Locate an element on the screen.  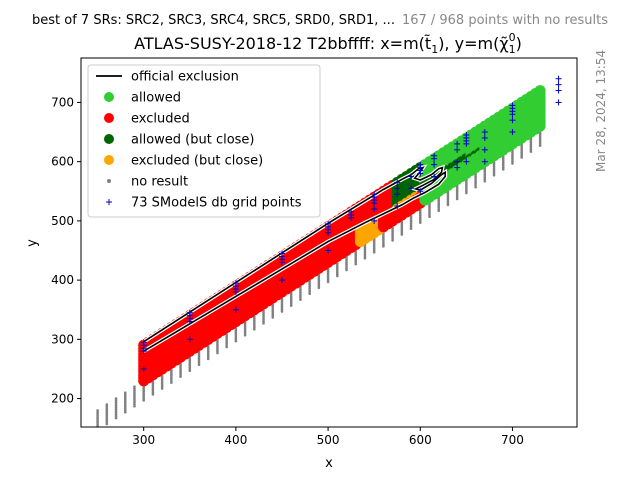
legend-label: allowed (but close) is located at coordinates (193, 140).